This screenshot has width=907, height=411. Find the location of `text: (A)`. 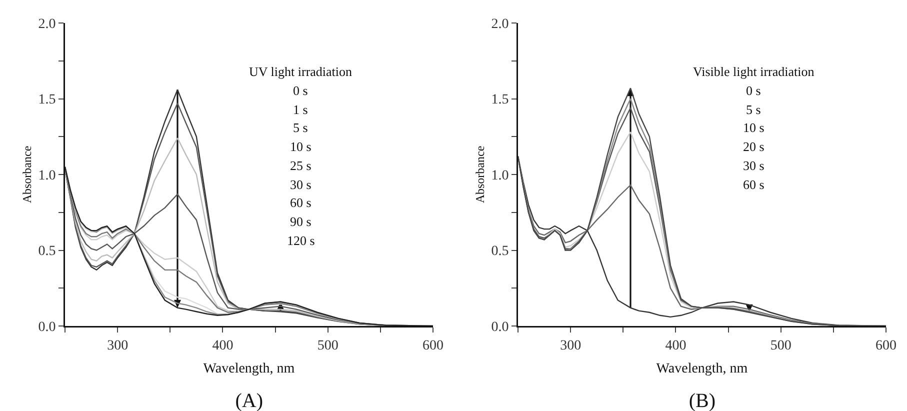

text: (A) is located at coordinates (249, 400).